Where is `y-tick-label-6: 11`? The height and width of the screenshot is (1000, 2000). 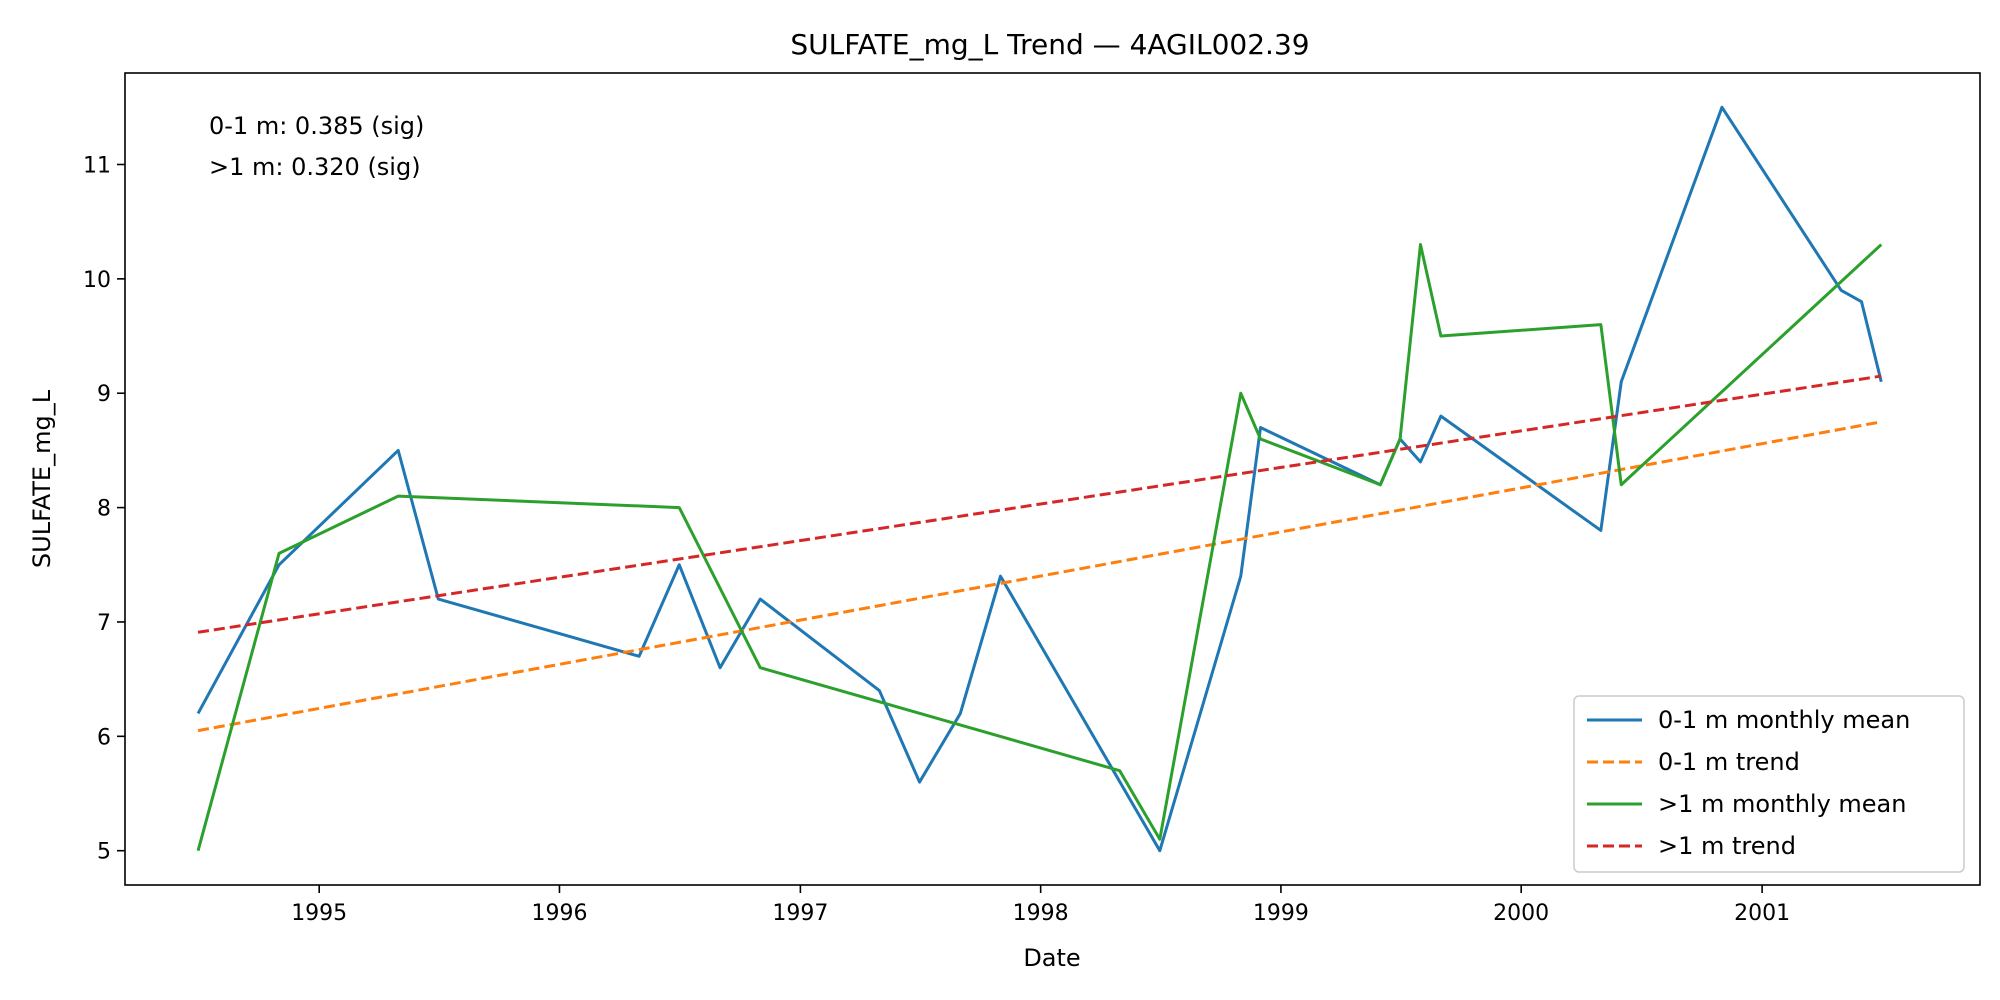 y-tick-label-6: 11 is located at coordinates (97, 165).